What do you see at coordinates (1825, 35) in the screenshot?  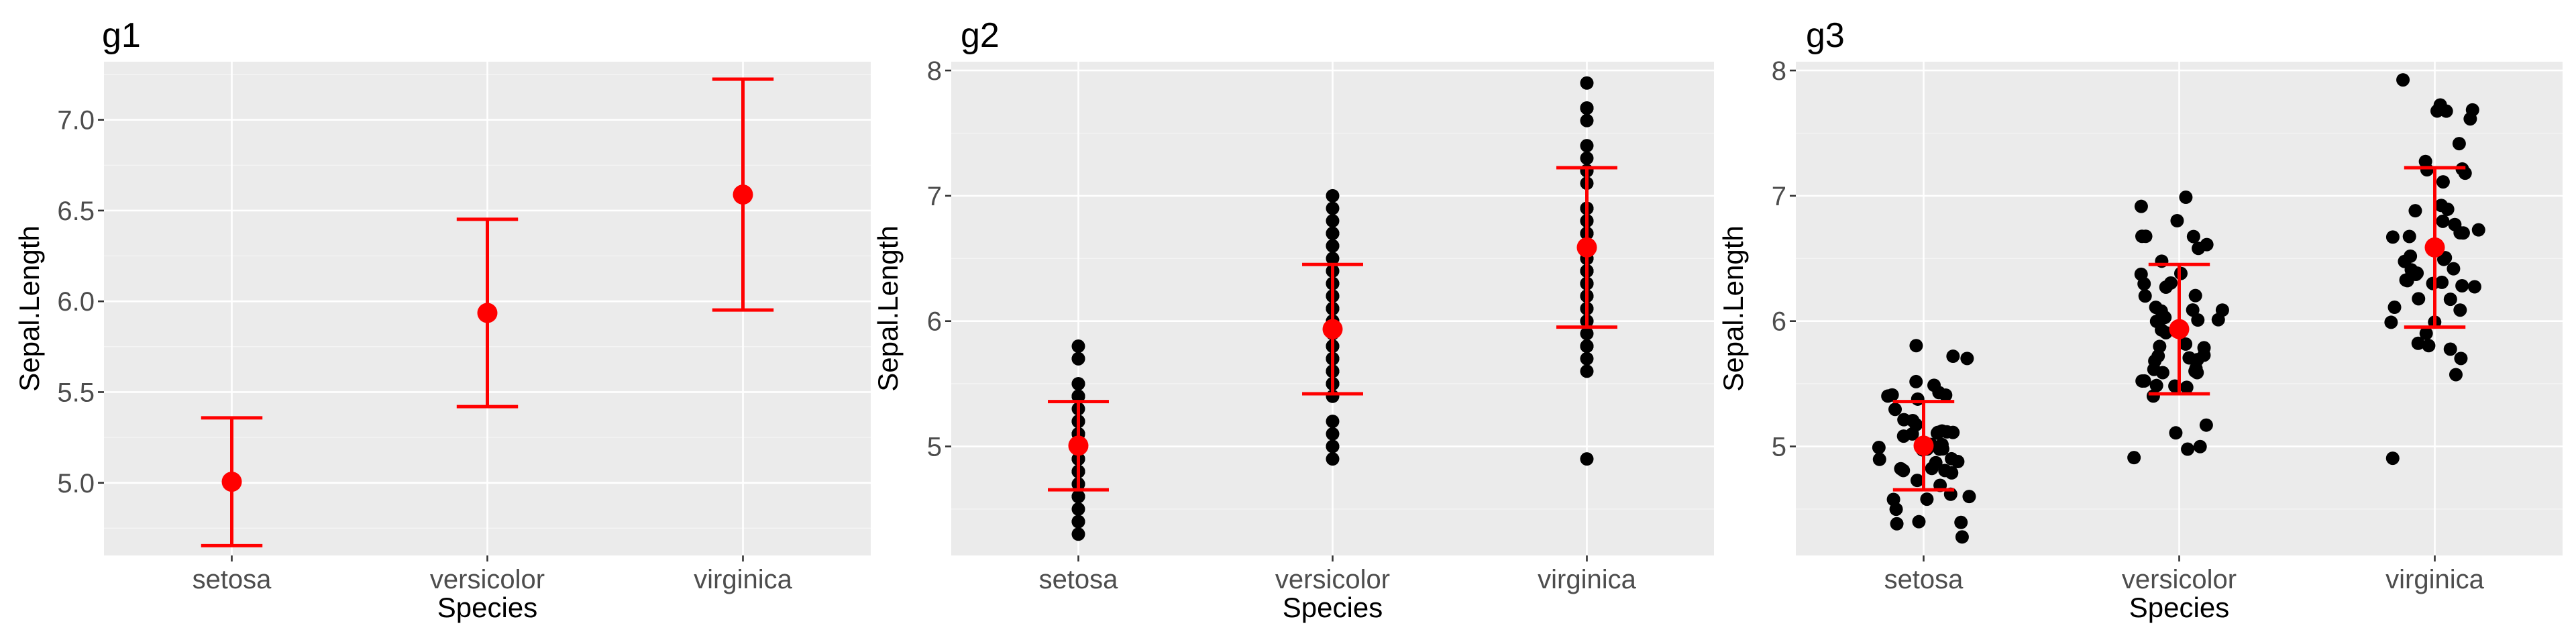 I see `panel-title: g3` at bounding box center [1825, 35].